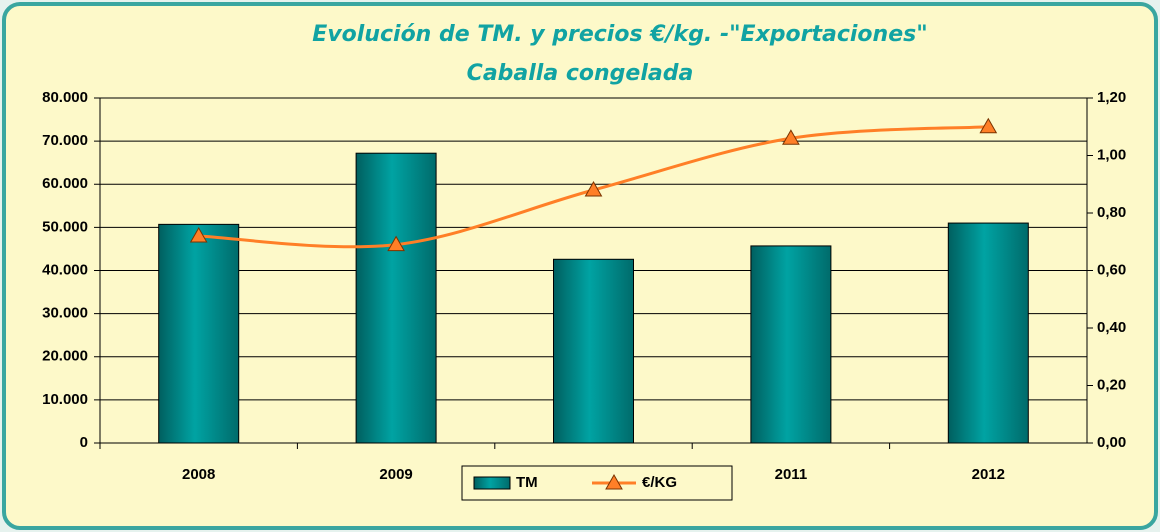  What do you see at coordinates (1111, 269) in the screenshot?
I see `y2-tick-label: 0,60` at bounding box center [1111, 269].